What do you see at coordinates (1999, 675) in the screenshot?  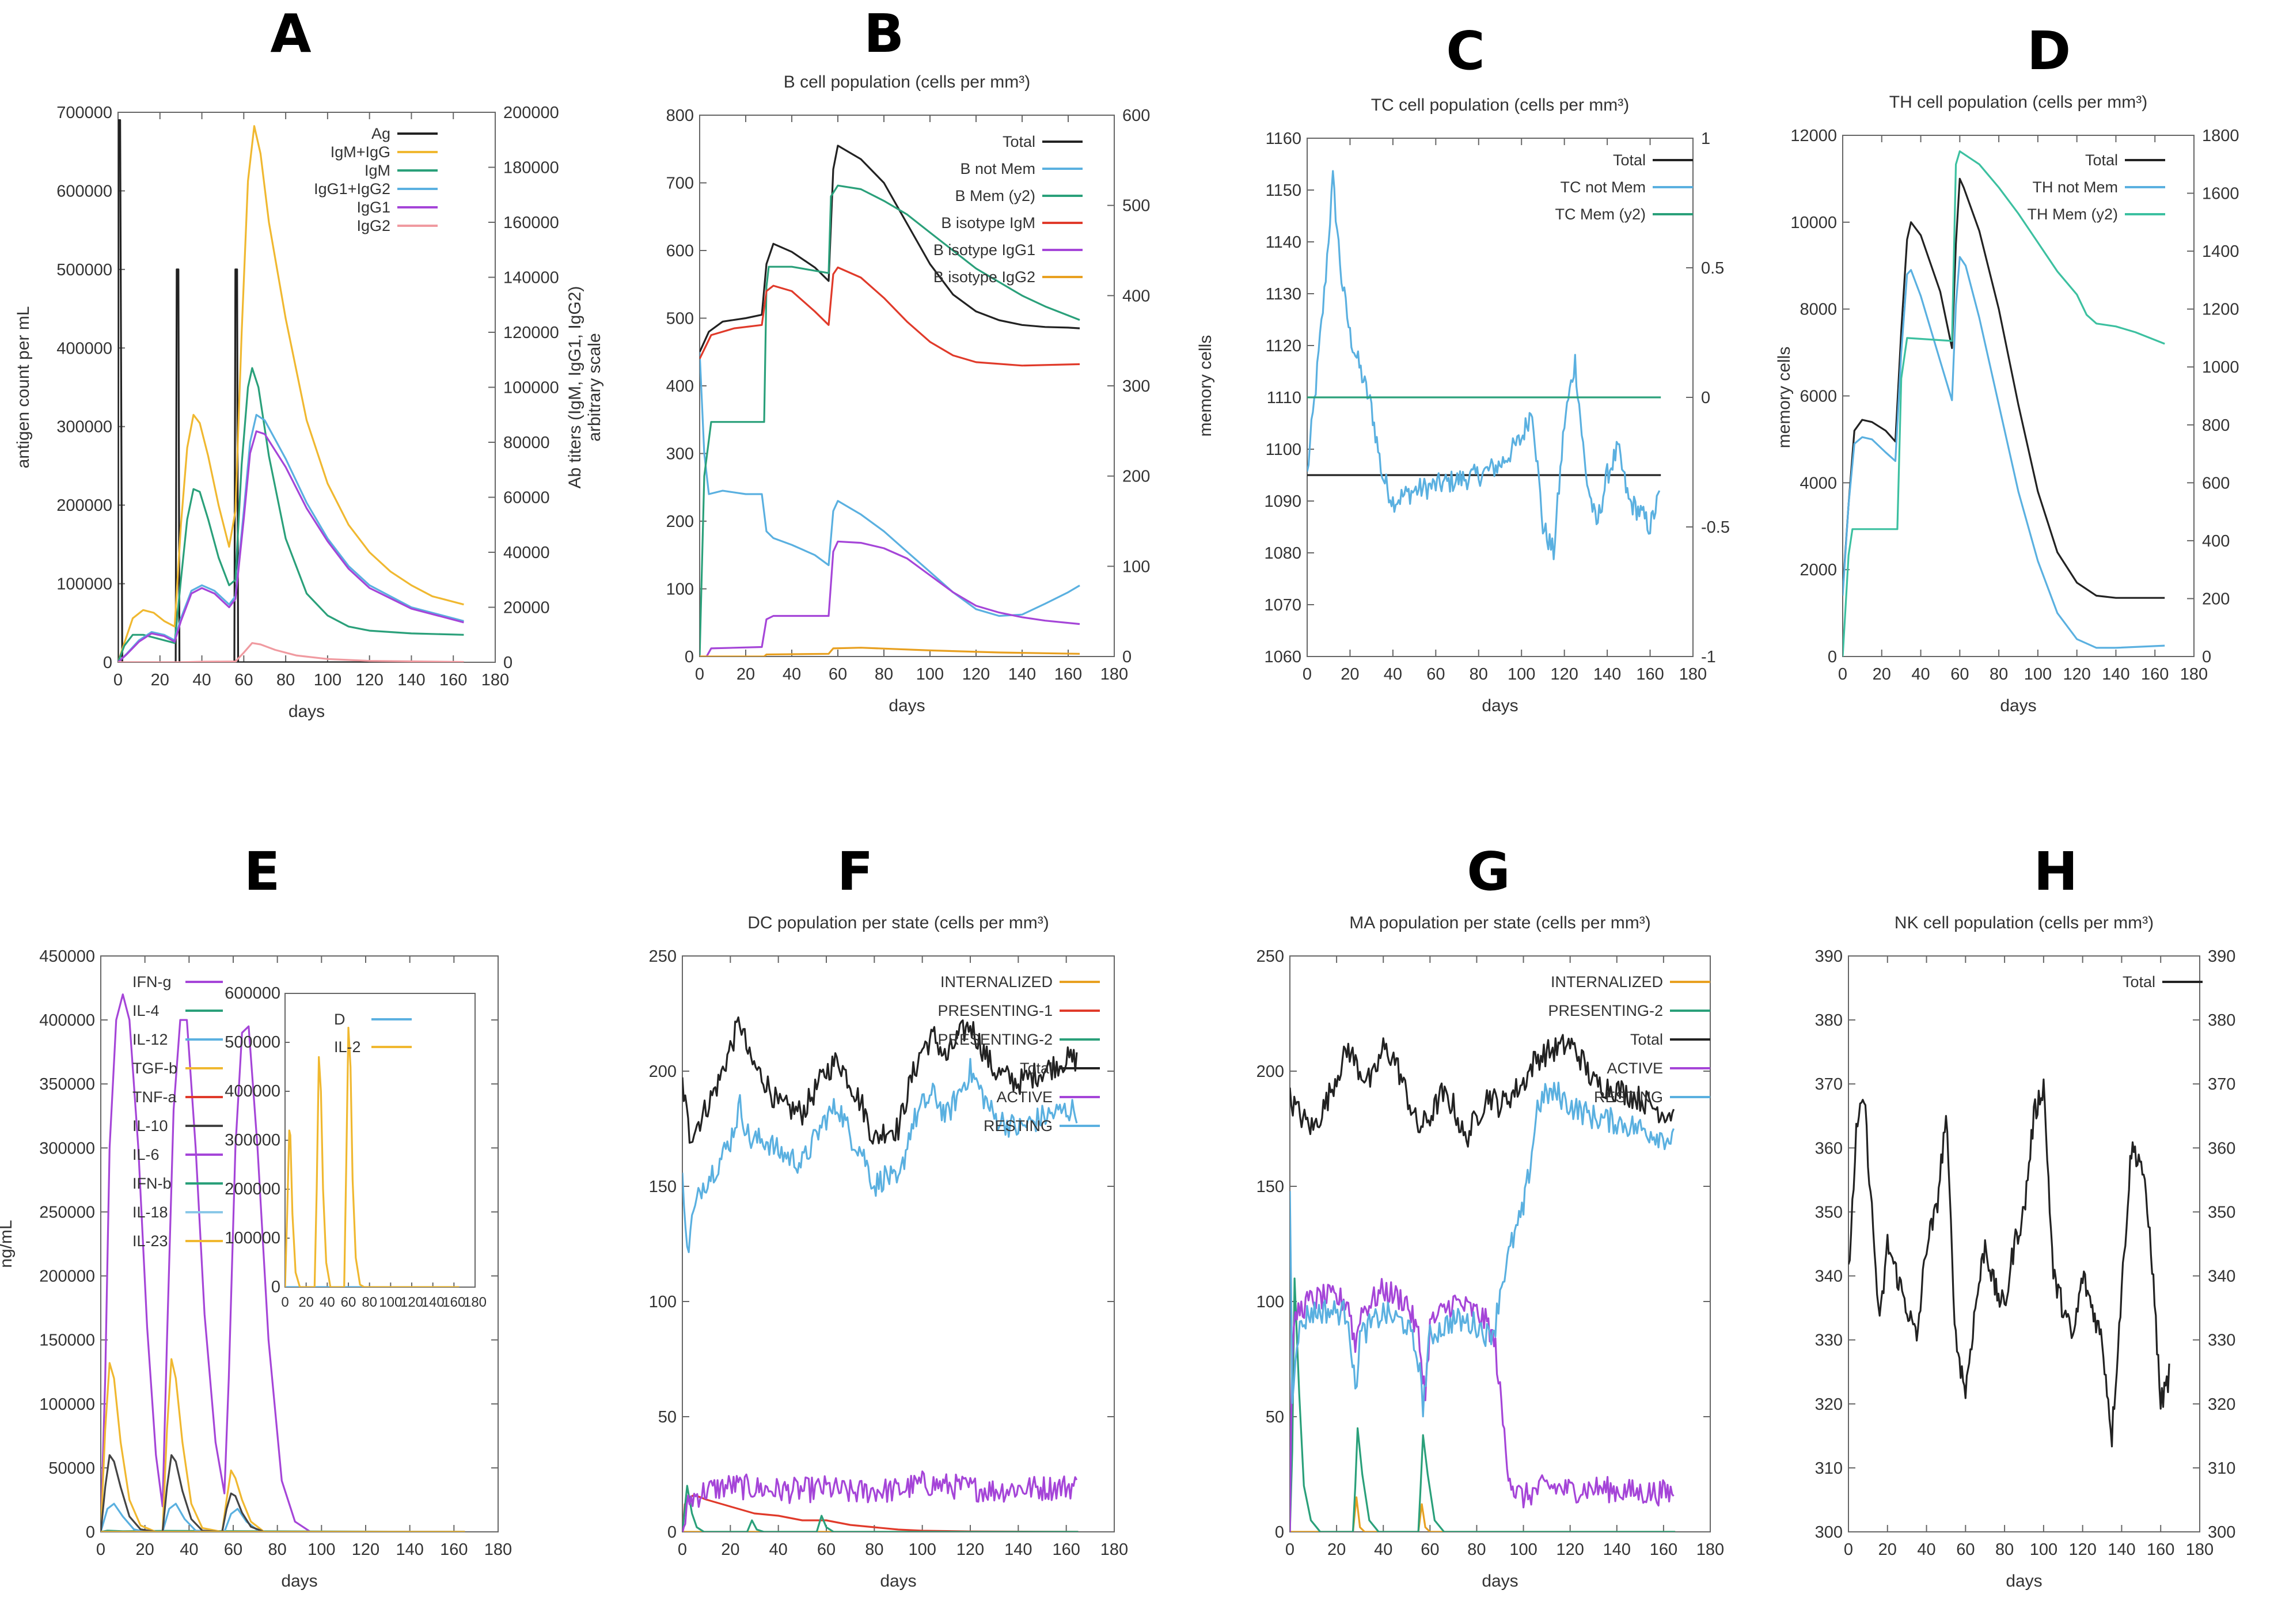 I see `x-tick-label: 80` at bounding box center [1999, 675].